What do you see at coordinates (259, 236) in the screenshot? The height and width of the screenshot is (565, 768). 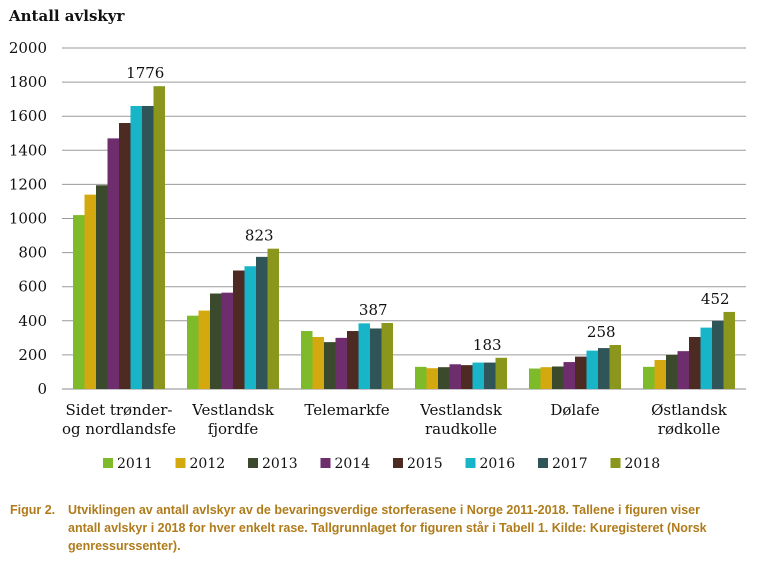 I see `data-label-2018: 823` at bounding box center [259, 236].